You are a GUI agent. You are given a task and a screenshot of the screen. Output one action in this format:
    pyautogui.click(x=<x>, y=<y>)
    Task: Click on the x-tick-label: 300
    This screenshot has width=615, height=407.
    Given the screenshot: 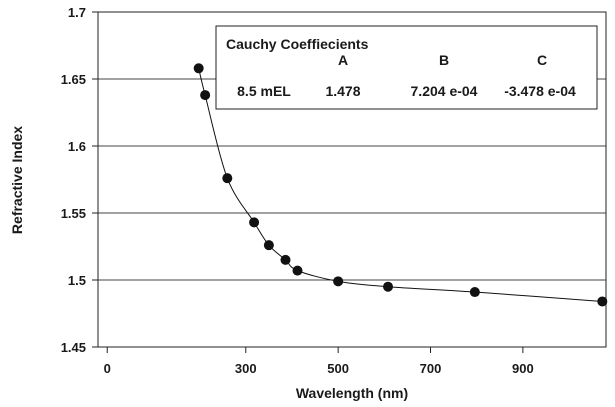 What is the action you would take?
    pyautogui.click(x=246, y=368)
    